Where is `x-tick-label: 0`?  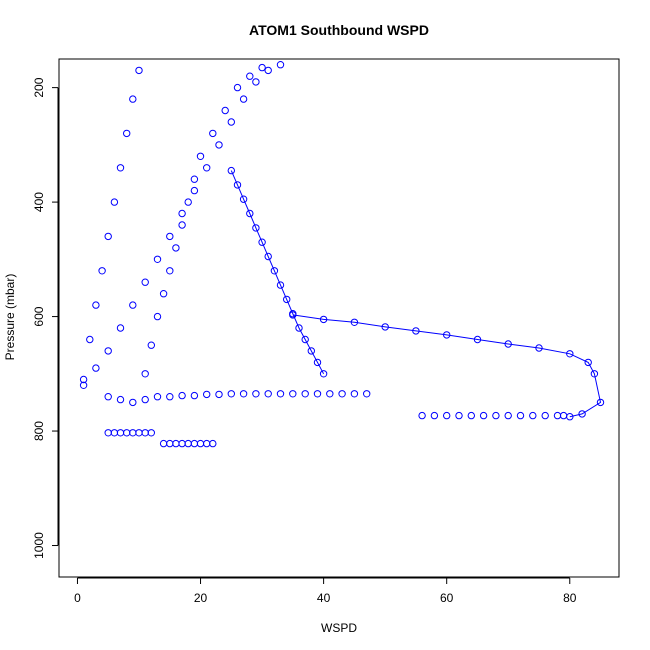
x-tick-label: 0 is located at coordinates (77, 598).